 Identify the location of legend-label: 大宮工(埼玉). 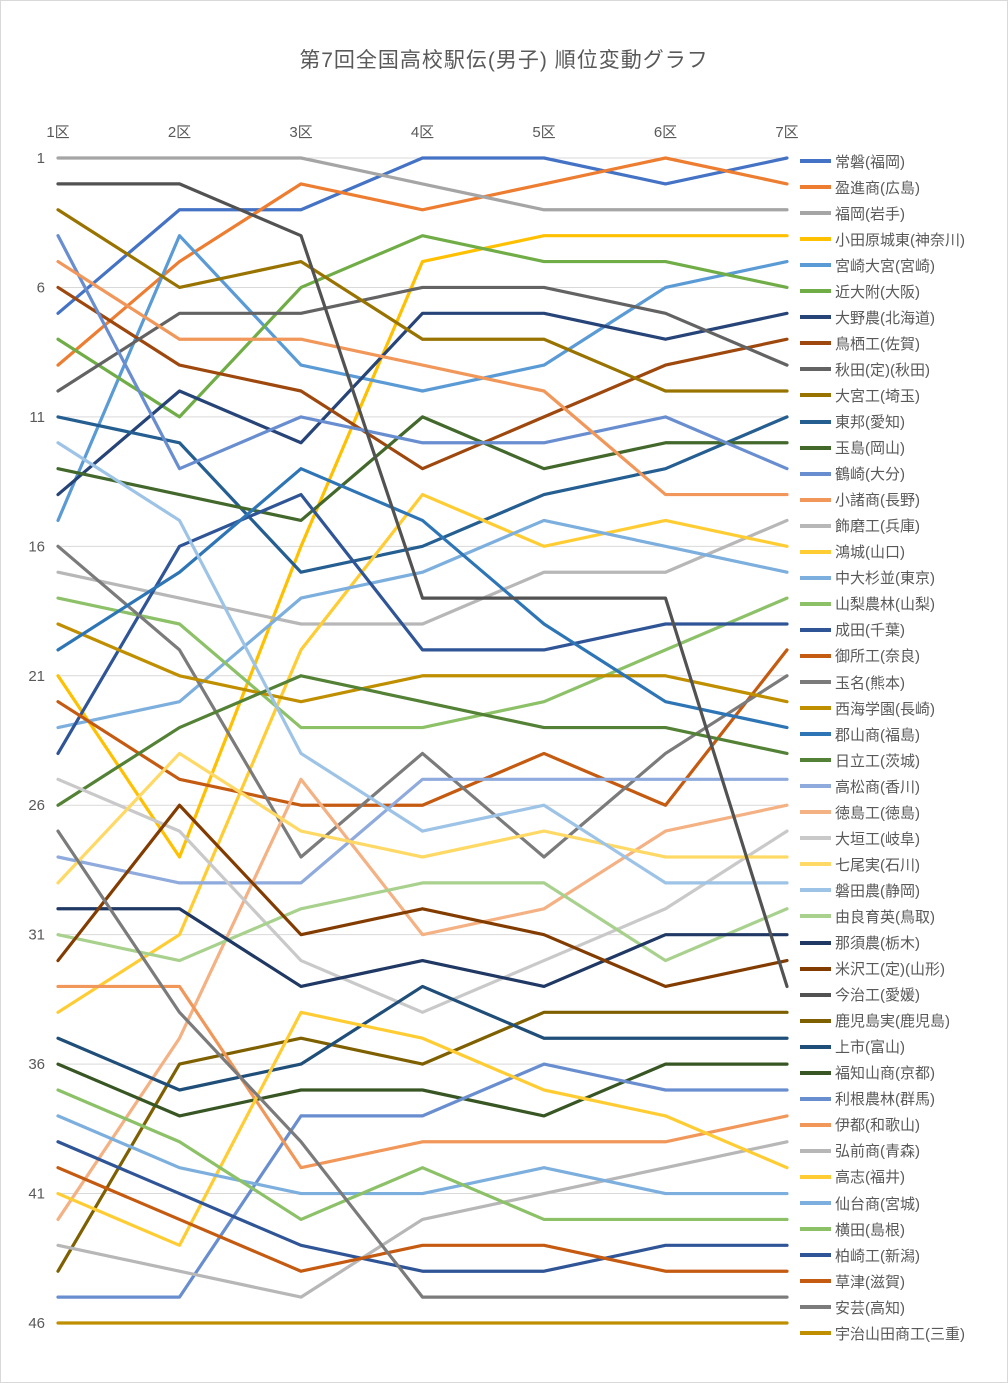
(877, 396).